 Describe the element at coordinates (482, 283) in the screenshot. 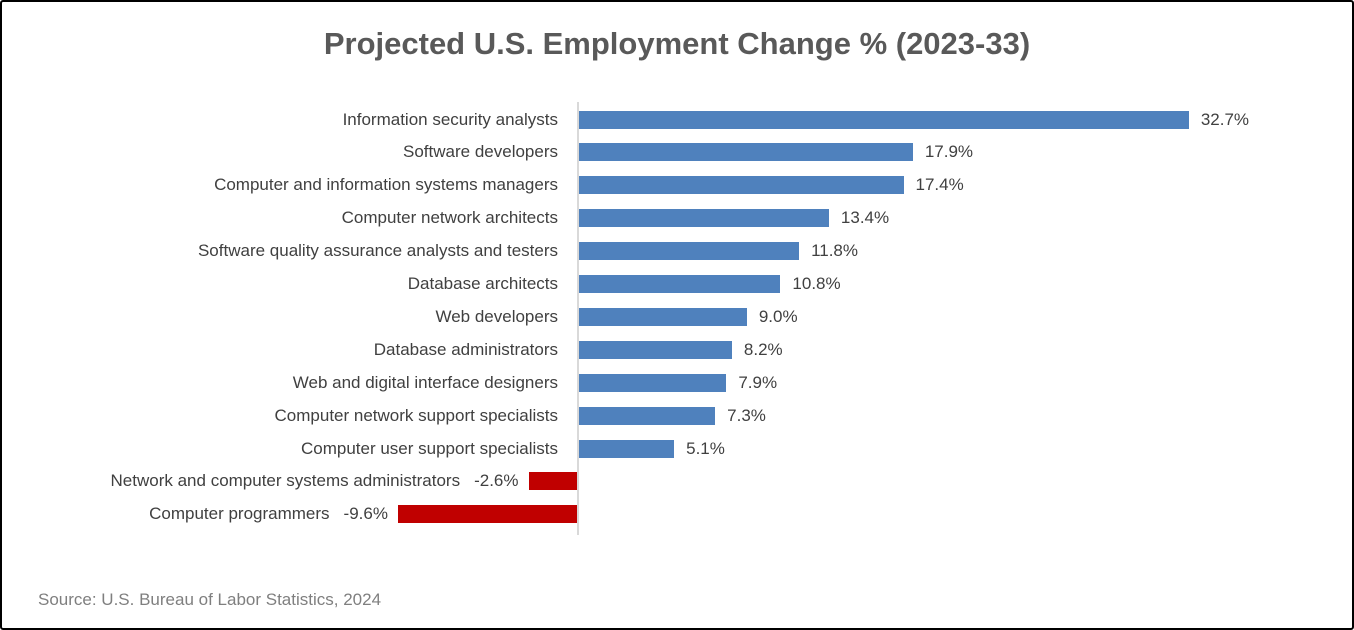

I see `category-label: Database architects` at that location.